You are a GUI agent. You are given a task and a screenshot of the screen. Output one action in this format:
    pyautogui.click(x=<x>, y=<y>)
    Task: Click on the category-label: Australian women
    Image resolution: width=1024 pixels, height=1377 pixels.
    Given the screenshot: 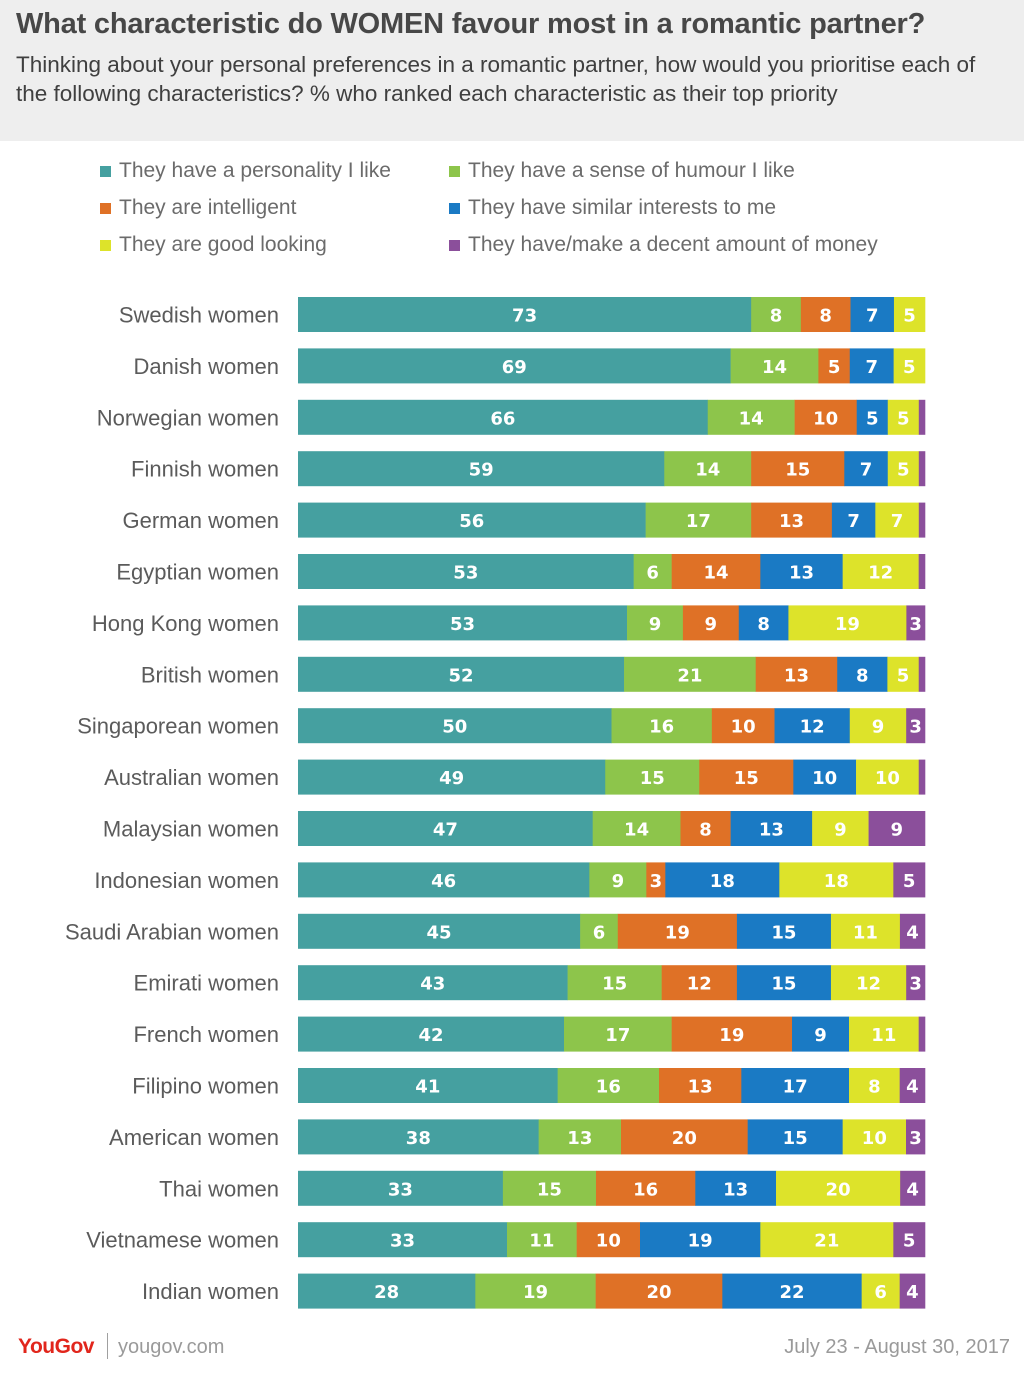 What is the action you would take?
    pyautogui.click(x=191, y=777)
    